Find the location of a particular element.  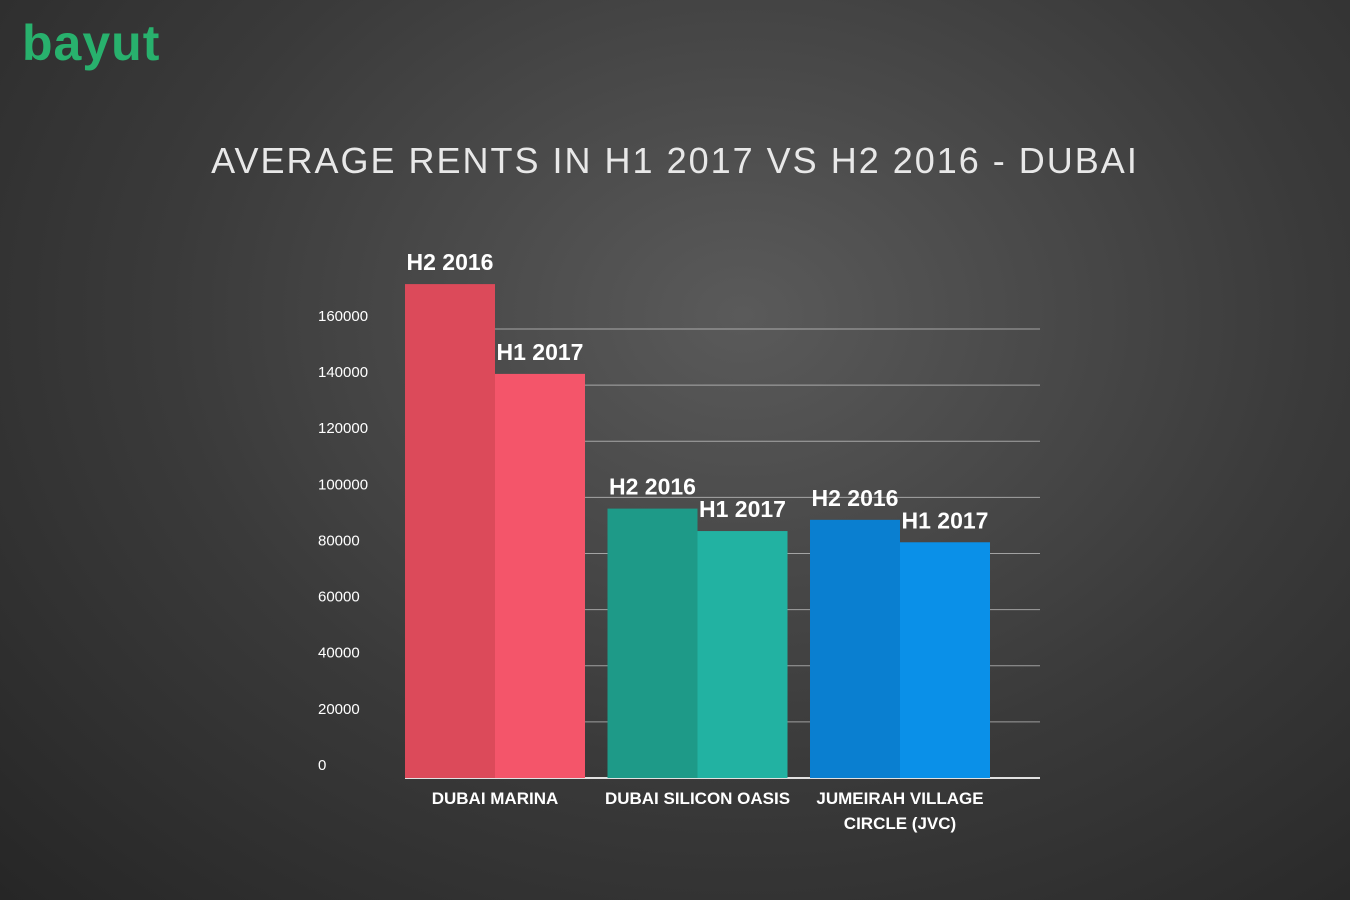

y-tick-label: 120000 is located at coordinates (343, 428).